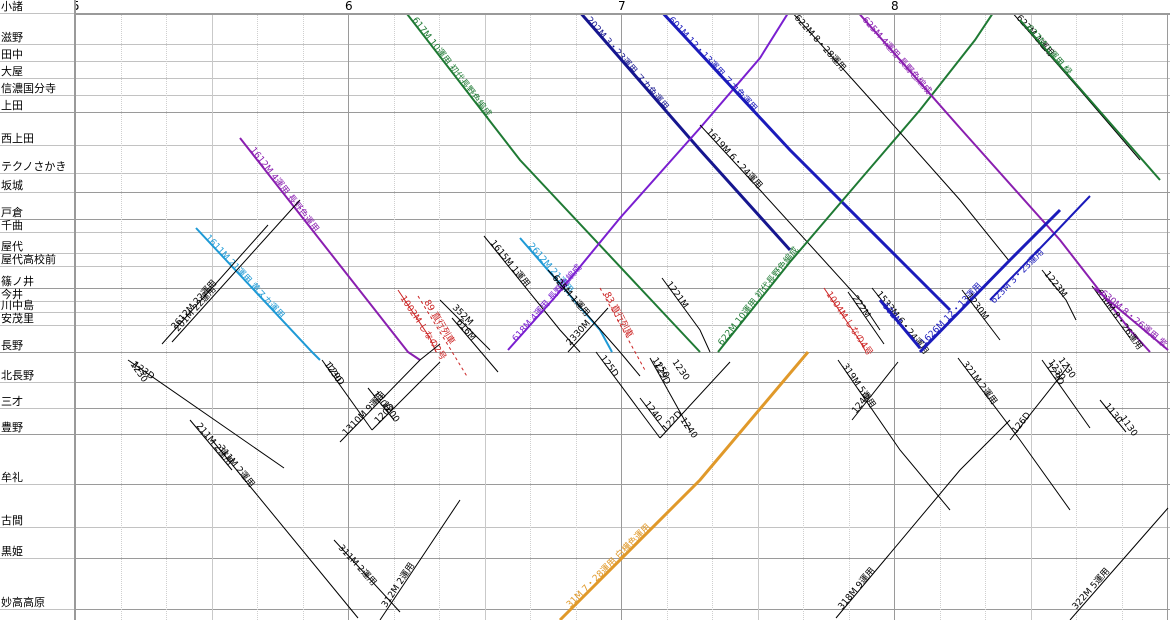 This screenshot has width=1170, height=620. What do you see at coordinates (195, 309) in the screenshot?
I see `train-label: 201M 22運用` at bounding box center [195, 309].